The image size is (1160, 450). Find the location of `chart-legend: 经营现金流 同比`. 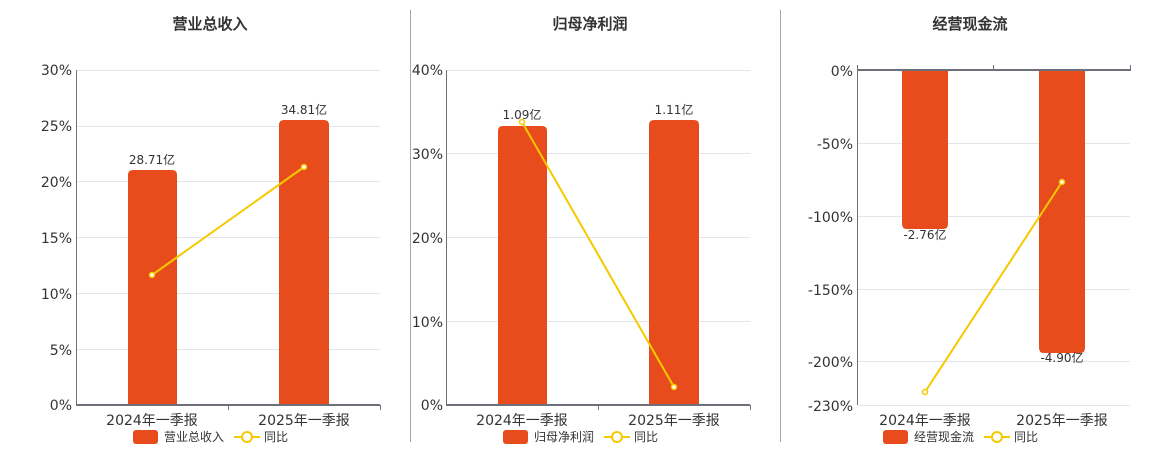

chart-legend: 经营现金流 同比 is located at coordinates (960, 436).